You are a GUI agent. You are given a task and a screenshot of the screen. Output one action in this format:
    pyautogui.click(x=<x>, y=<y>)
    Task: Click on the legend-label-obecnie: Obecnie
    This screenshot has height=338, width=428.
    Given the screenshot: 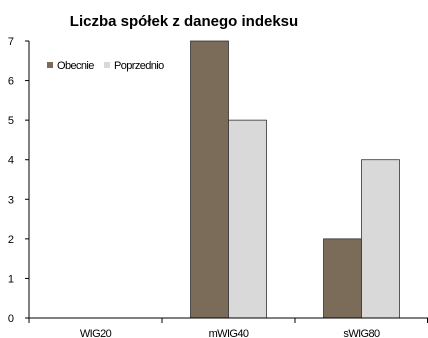 What is the action you would take?
    pyautogui.click(x=75, y=66)
    